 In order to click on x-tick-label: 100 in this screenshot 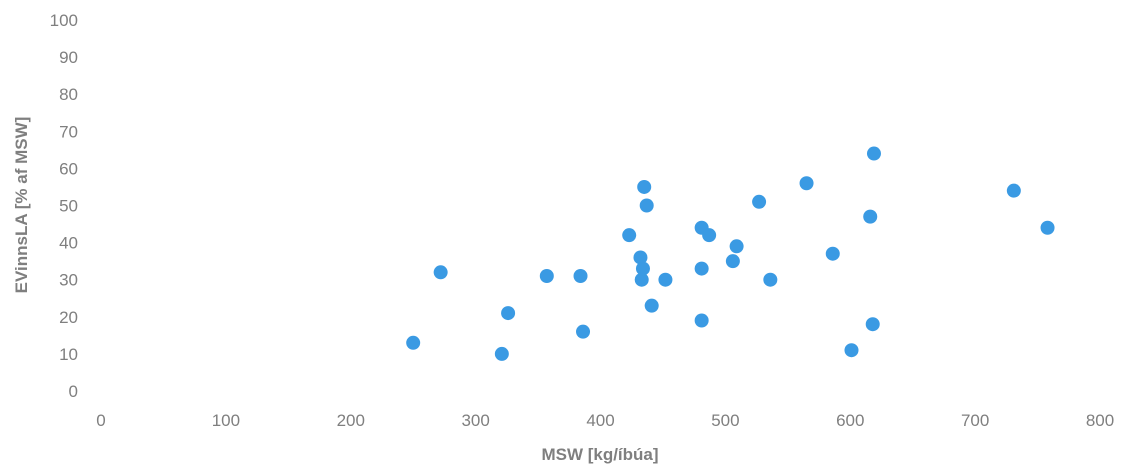, I will do `click(226, 420)`.